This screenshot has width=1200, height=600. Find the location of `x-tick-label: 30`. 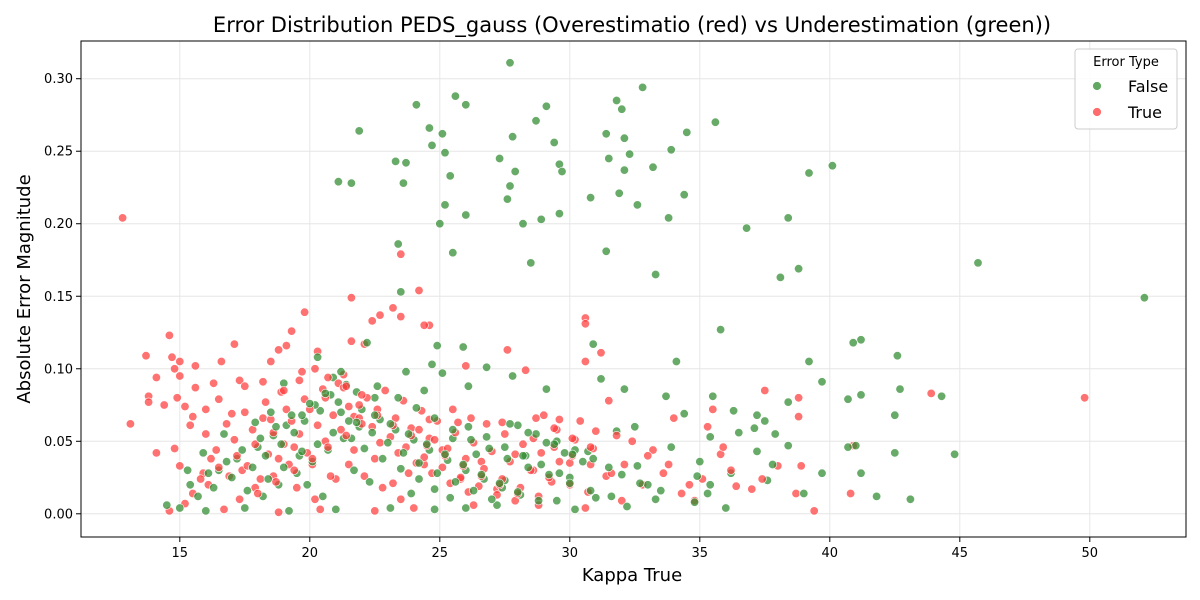

x-tick-label: 30 is located at coordinates (570, 553).